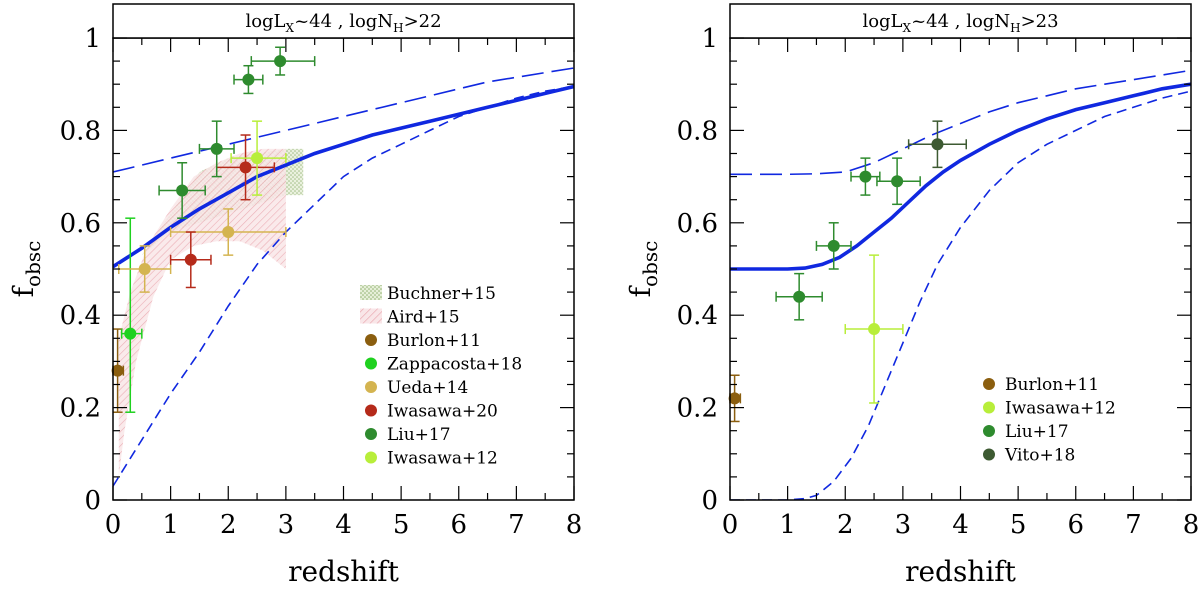 This screenshot has height=597, width=1200. What do you see at coordinates (130, 333) in the screenshot?
I see `marker-Zappacosta+18` at bounding box center [130, 333].